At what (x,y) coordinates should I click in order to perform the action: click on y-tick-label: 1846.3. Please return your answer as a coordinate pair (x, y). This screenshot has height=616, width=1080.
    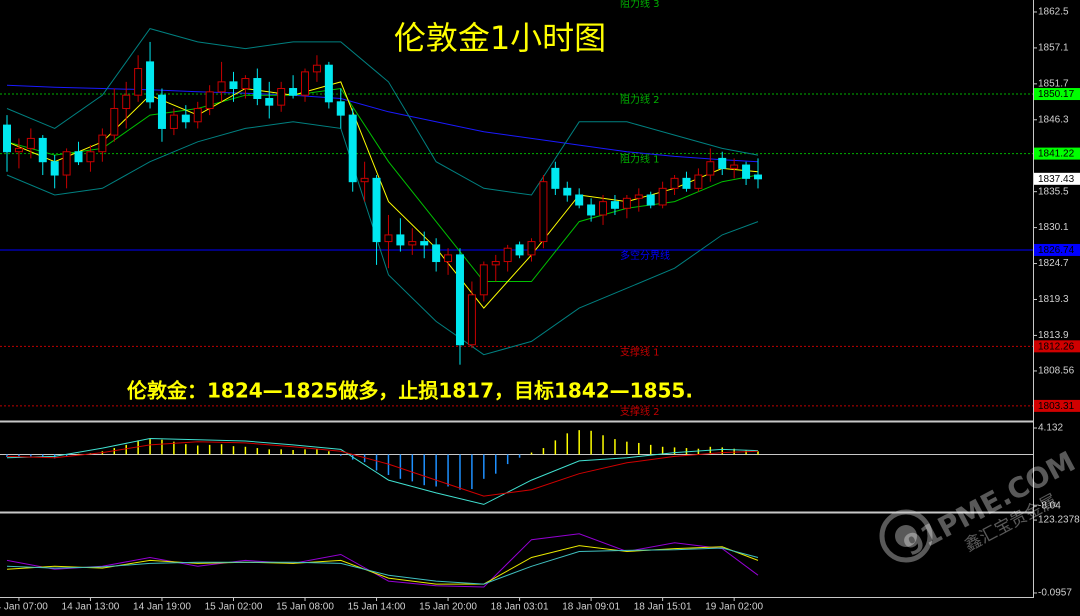
    Looking at the image, I should click on (1053, 119).